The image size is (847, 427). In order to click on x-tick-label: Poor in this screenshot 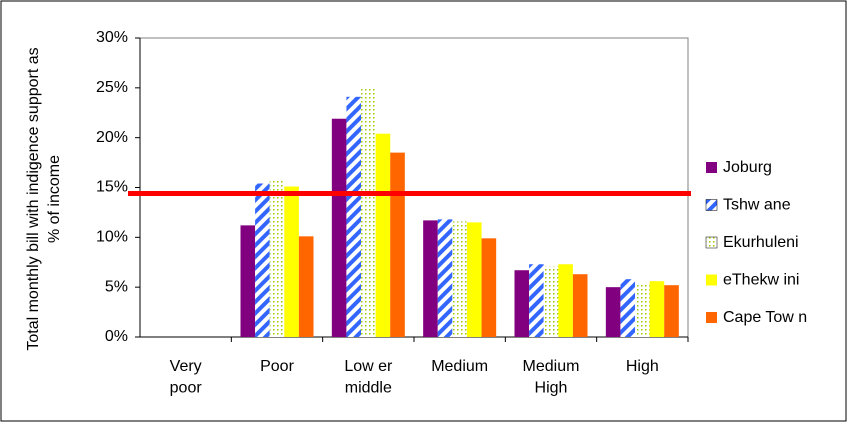, I will do `click(277, 366)`.